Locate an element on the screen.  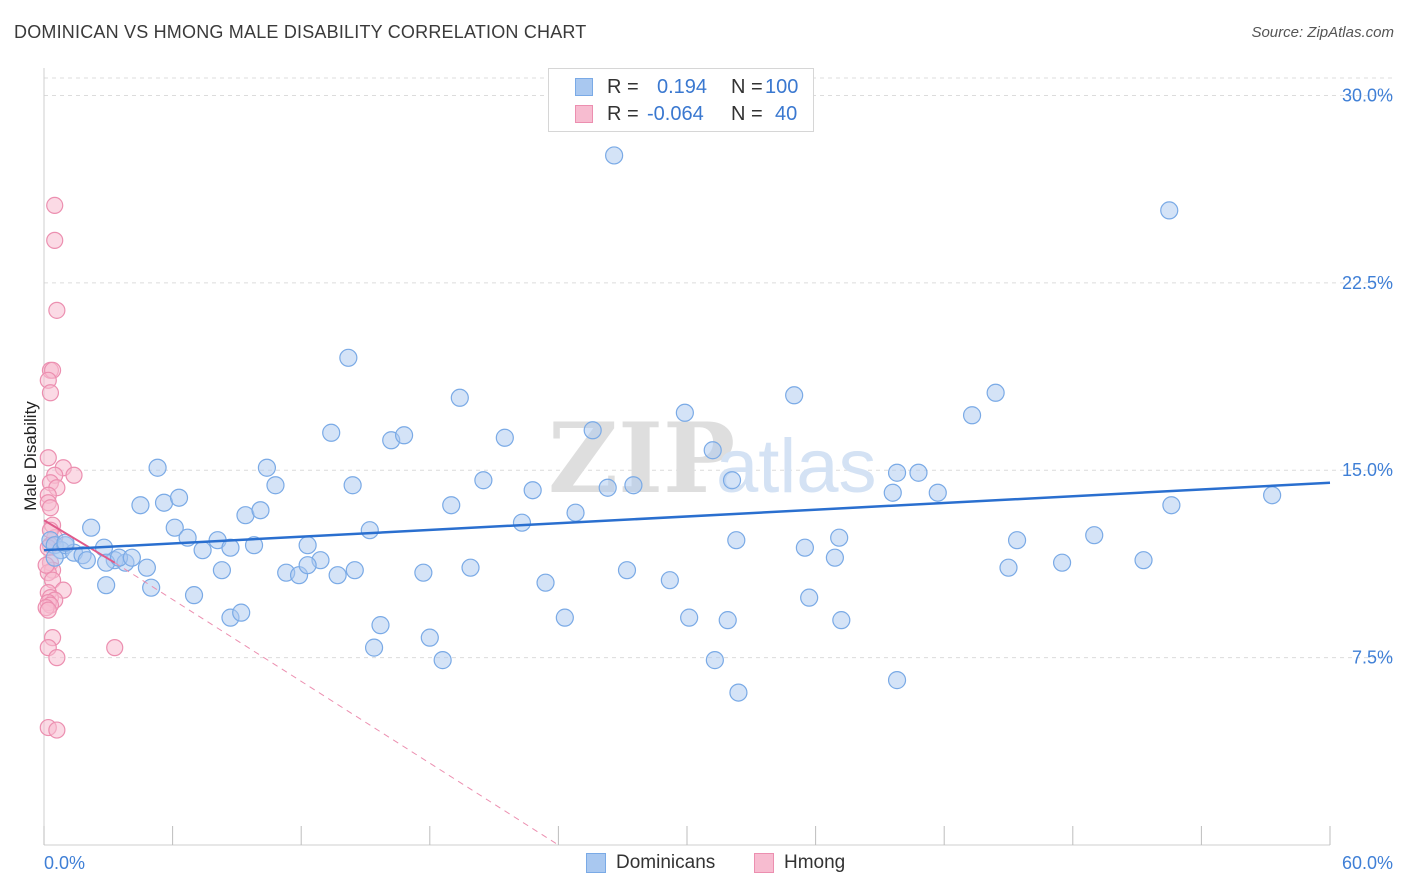
y-tick-label: 30.0% is located at coordinates (1367, 95).